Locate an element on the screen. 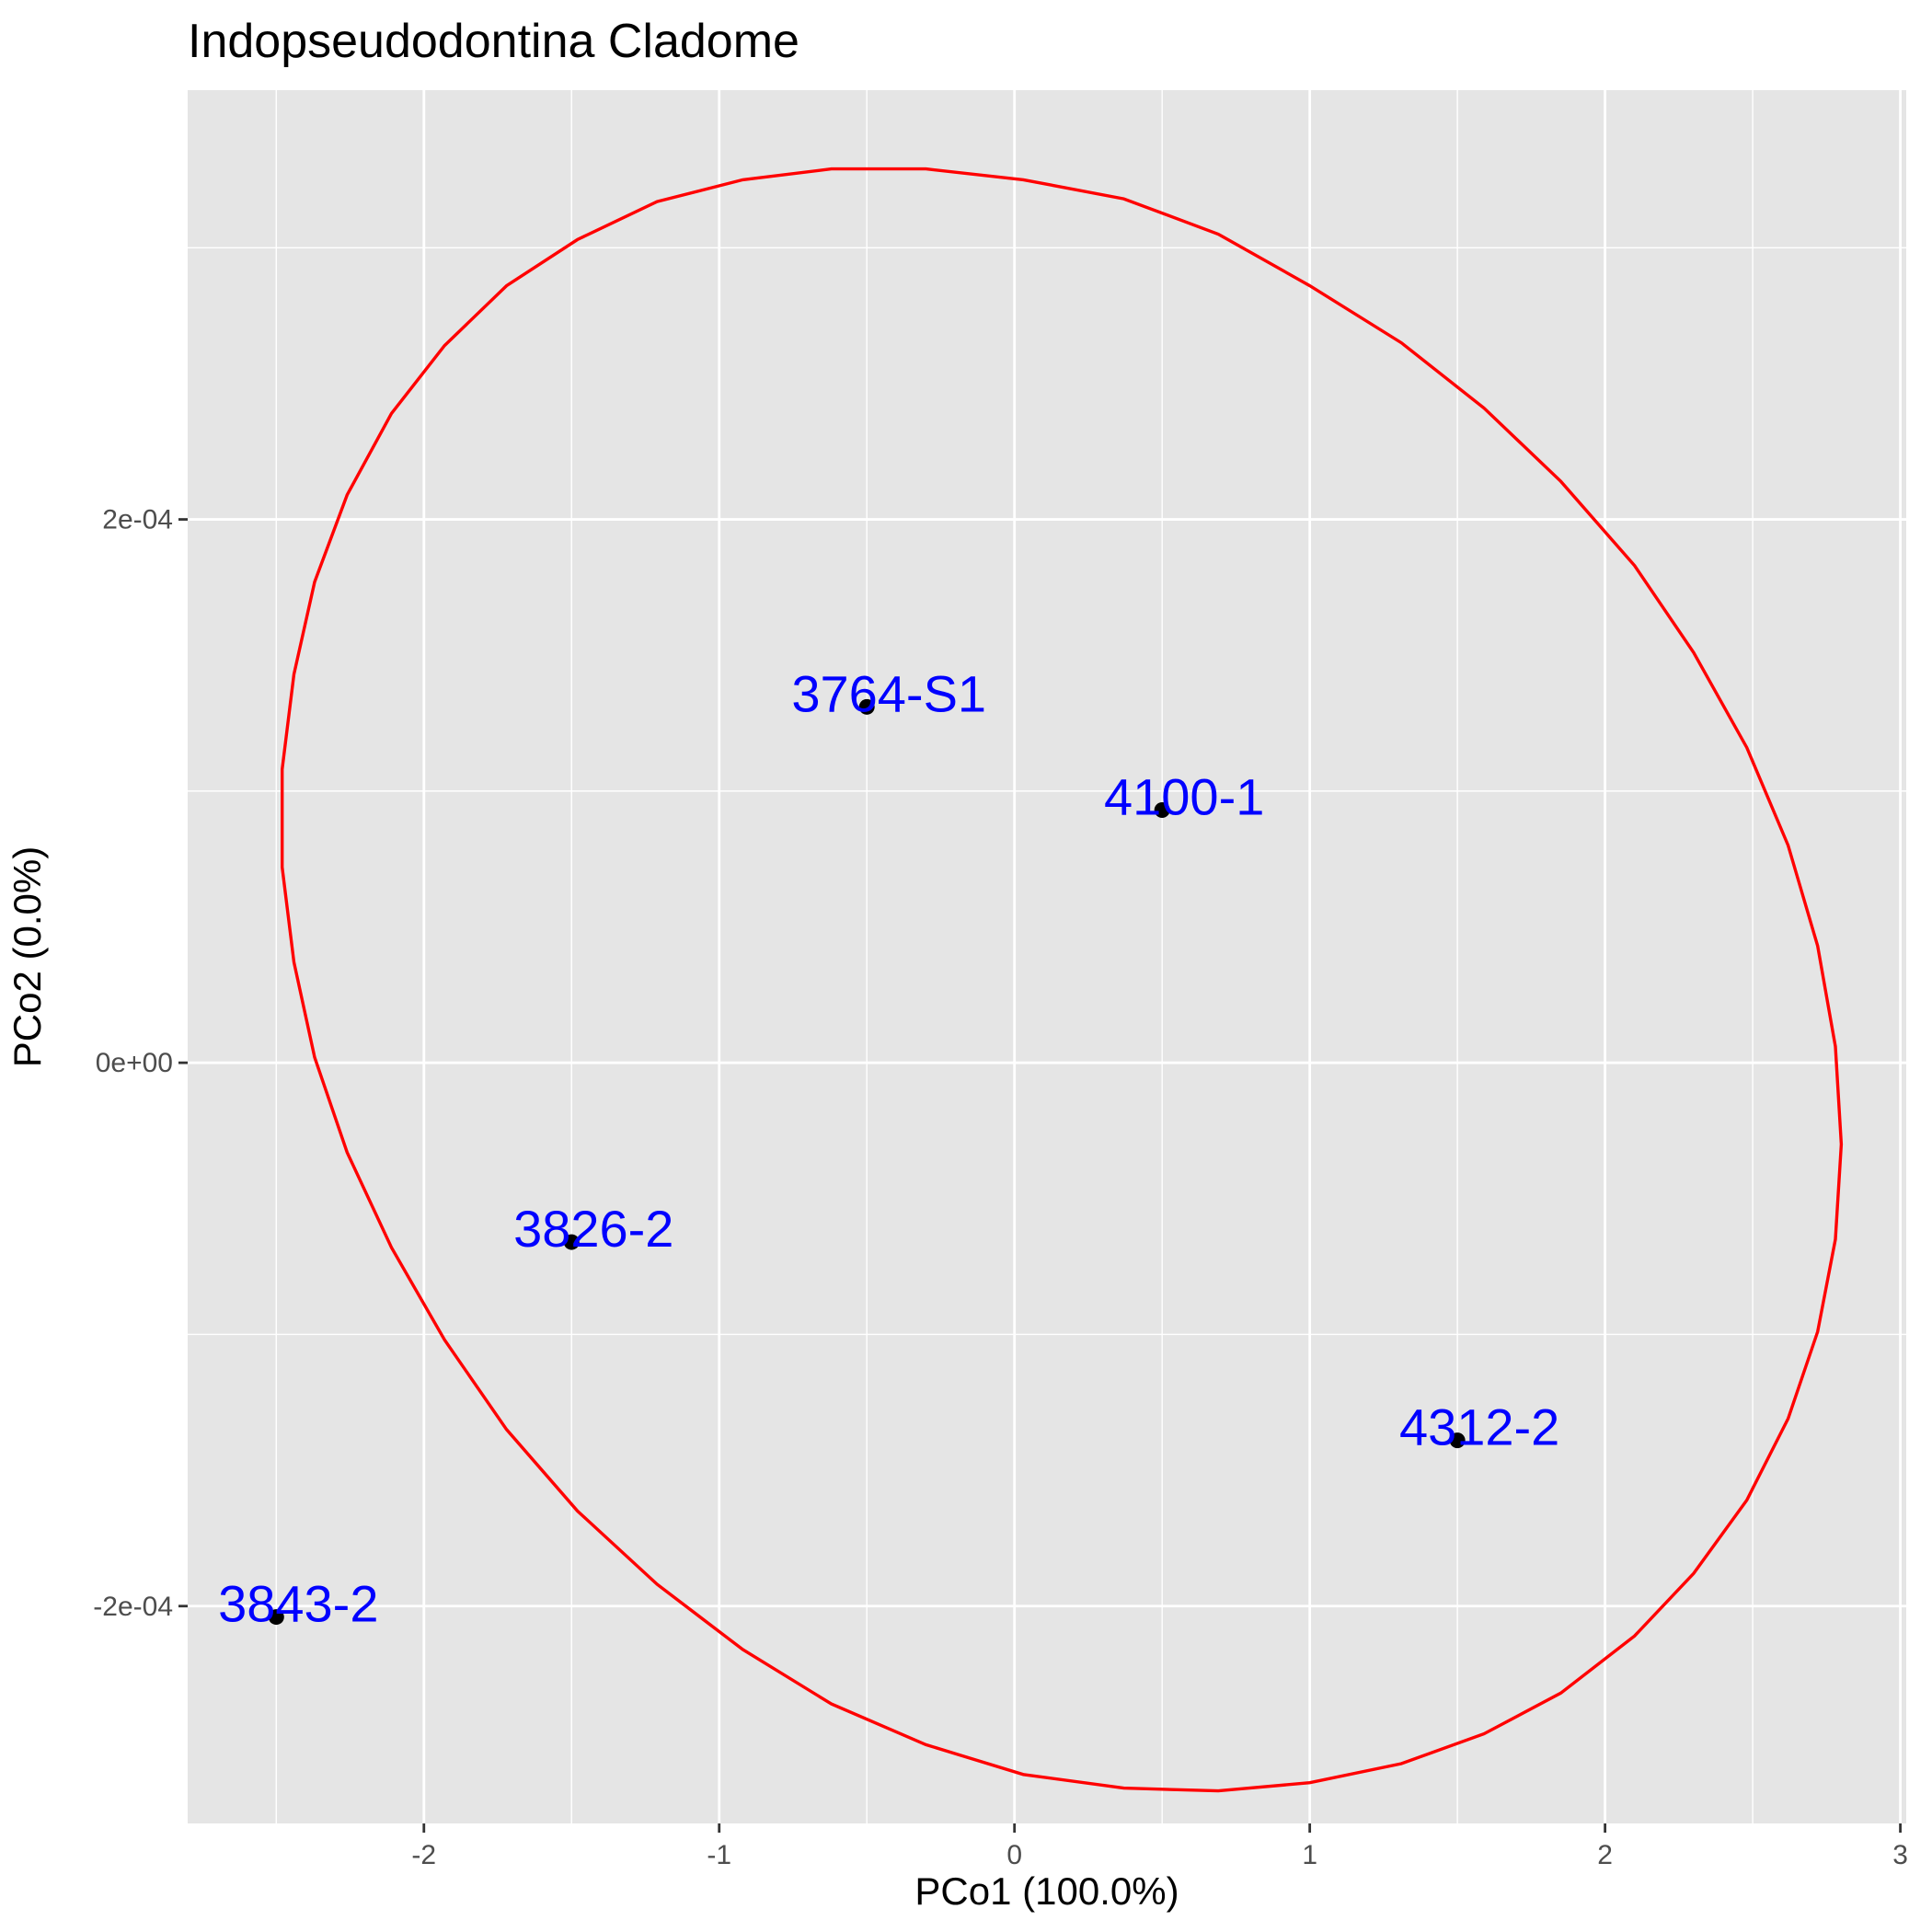 The width and height of the screenshot is (1932, 1932). x-tick-label-3: 1 is located at coordinates (1309, 1855).